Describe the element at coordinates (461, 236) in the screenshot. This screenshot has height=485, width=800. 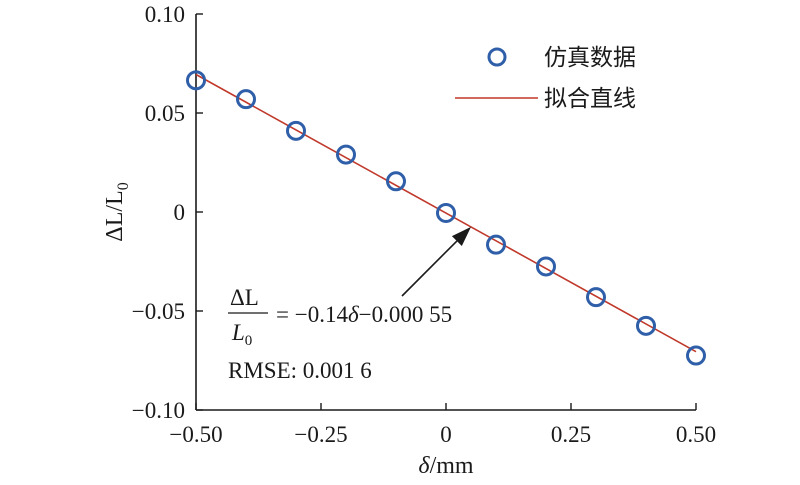
I see `arrow-head` at that location.